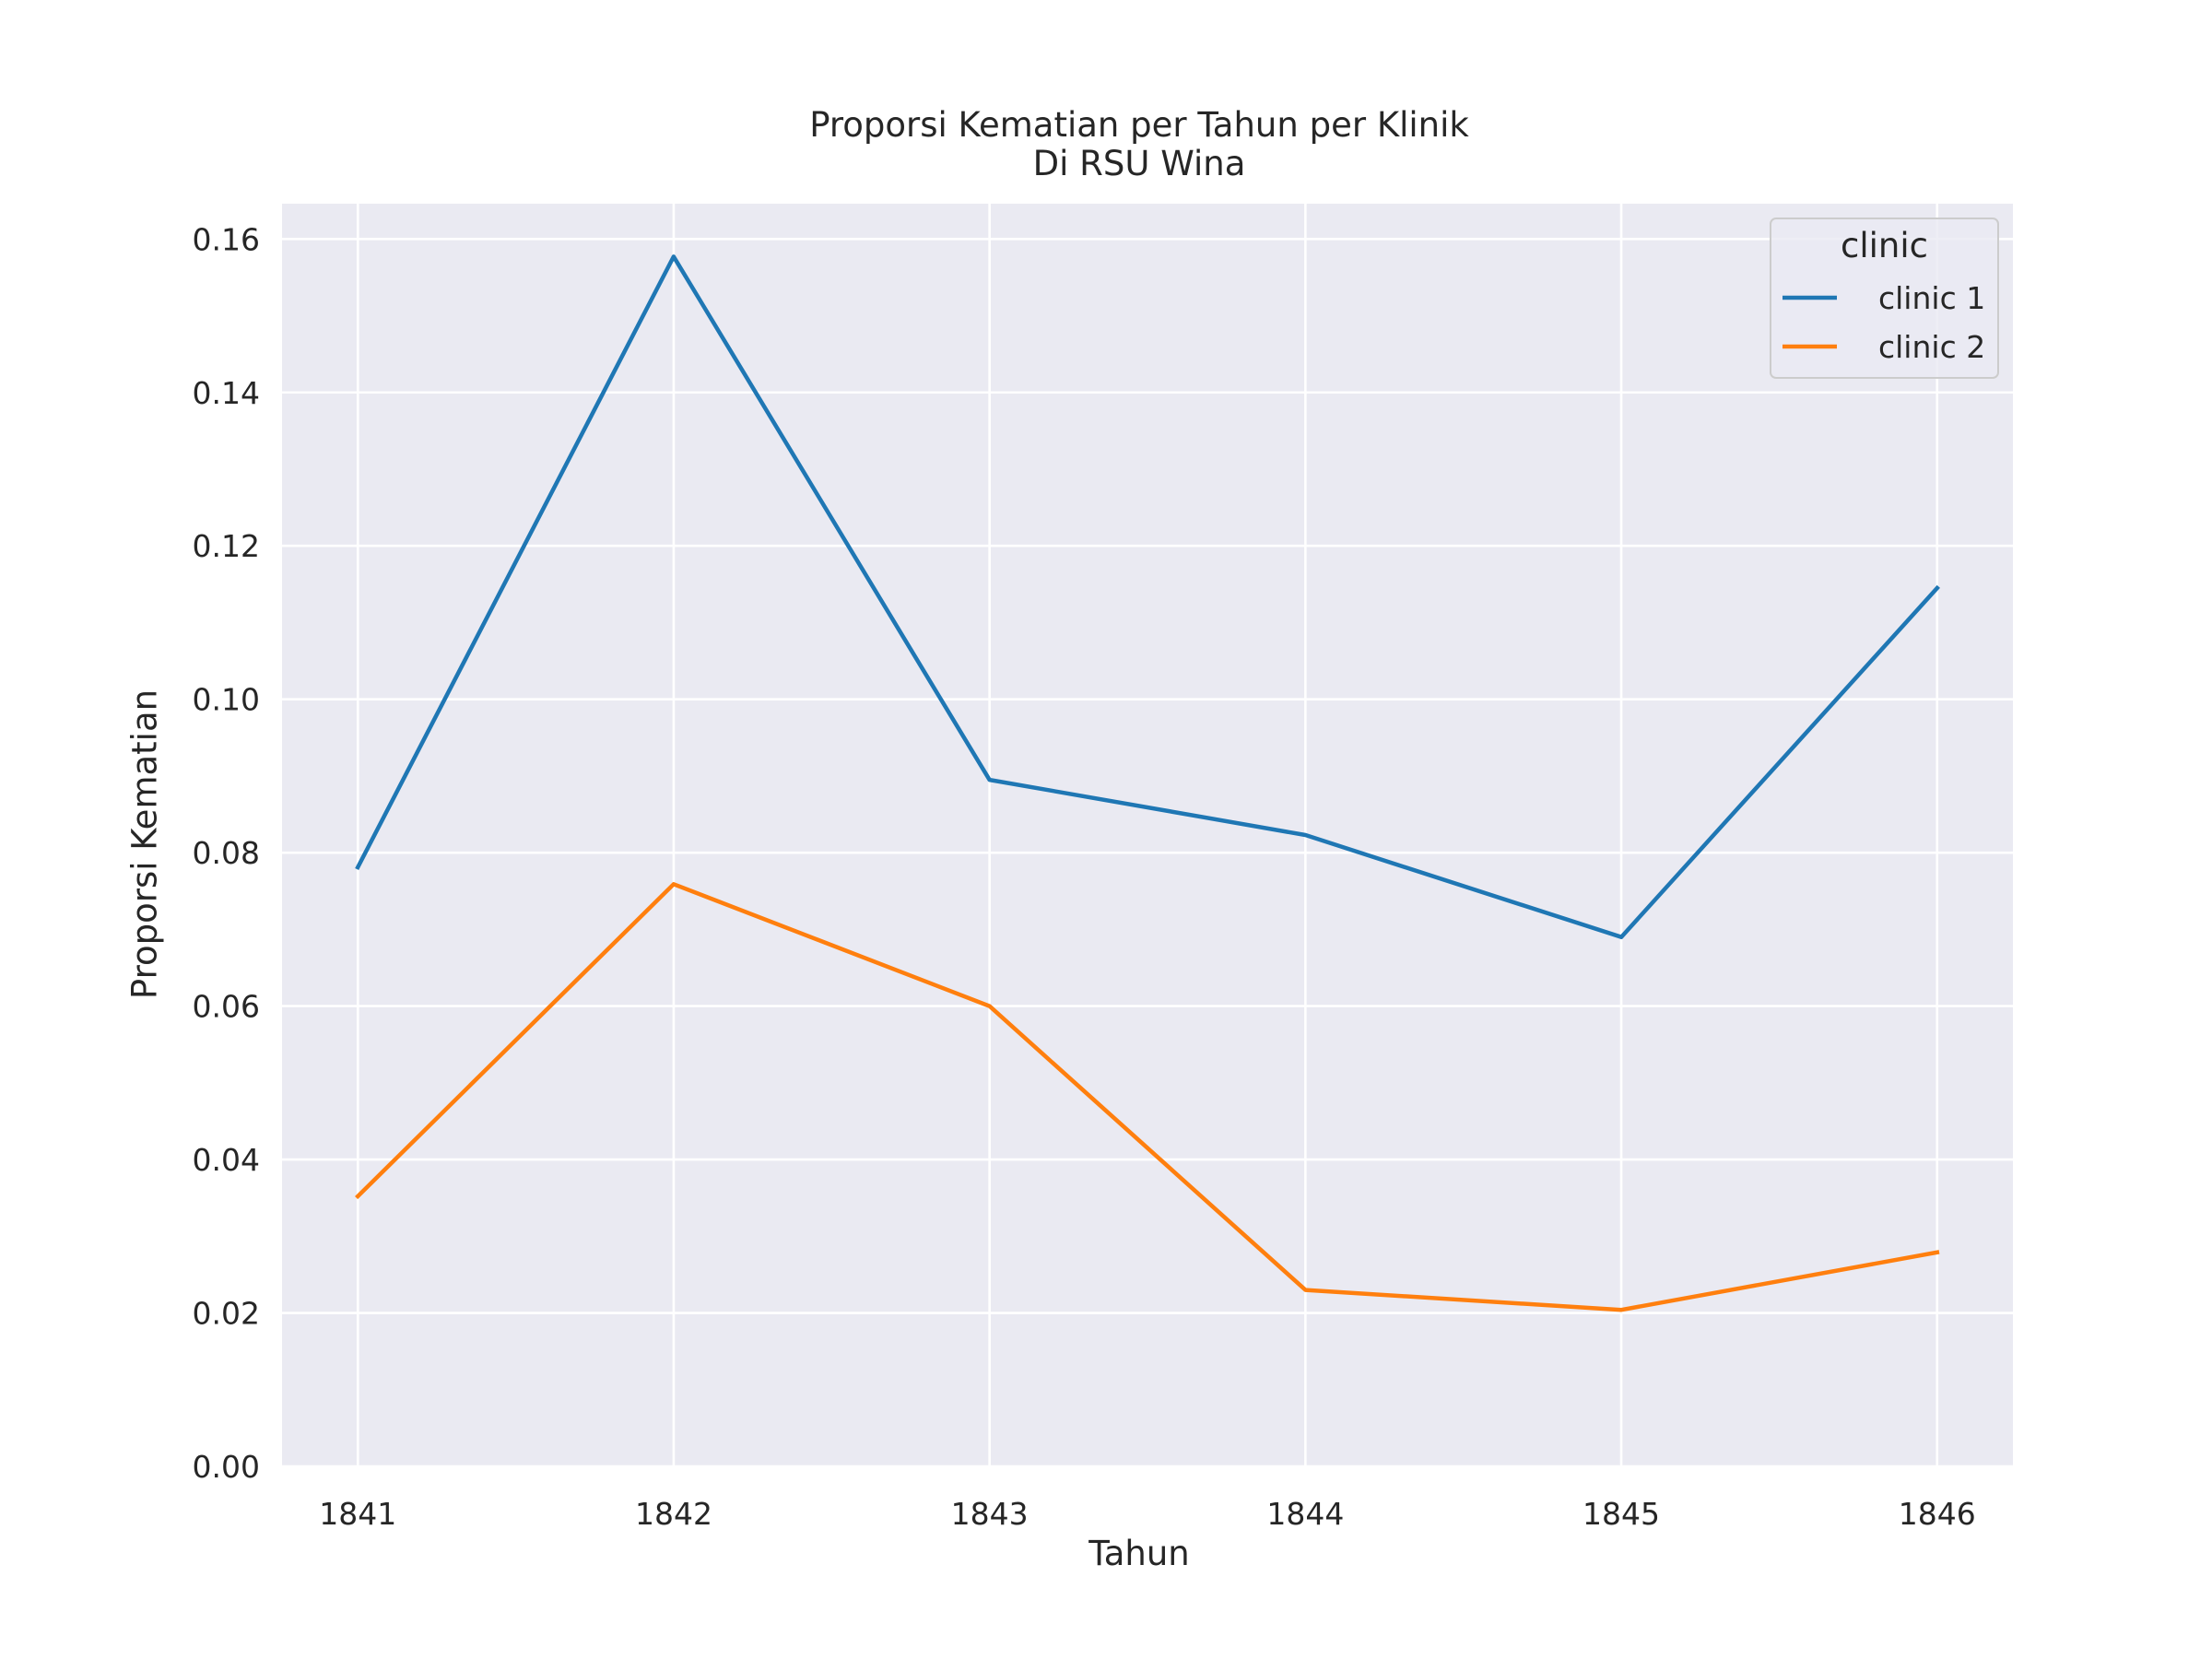 The image size is (2212, 1659). What do you see at coordinates (1139, 125) in the screenshot?
I see `chart-title: Proporsi Kematian per Tahun per Klinik` at bounding box center [1139, 125].